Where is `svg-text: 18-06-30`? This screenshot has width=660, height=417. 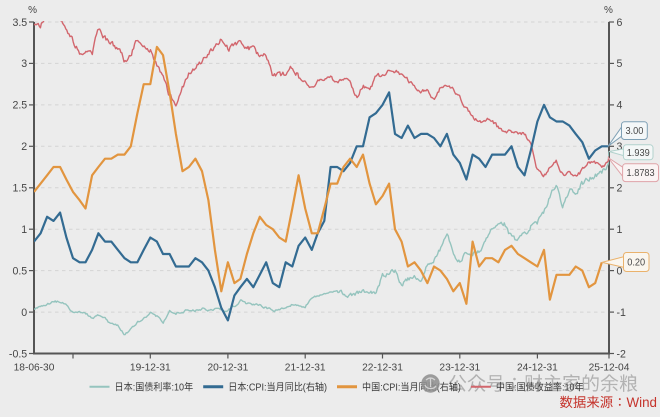 svg-text: 18-06-30 is located at coordinates (34, 368).